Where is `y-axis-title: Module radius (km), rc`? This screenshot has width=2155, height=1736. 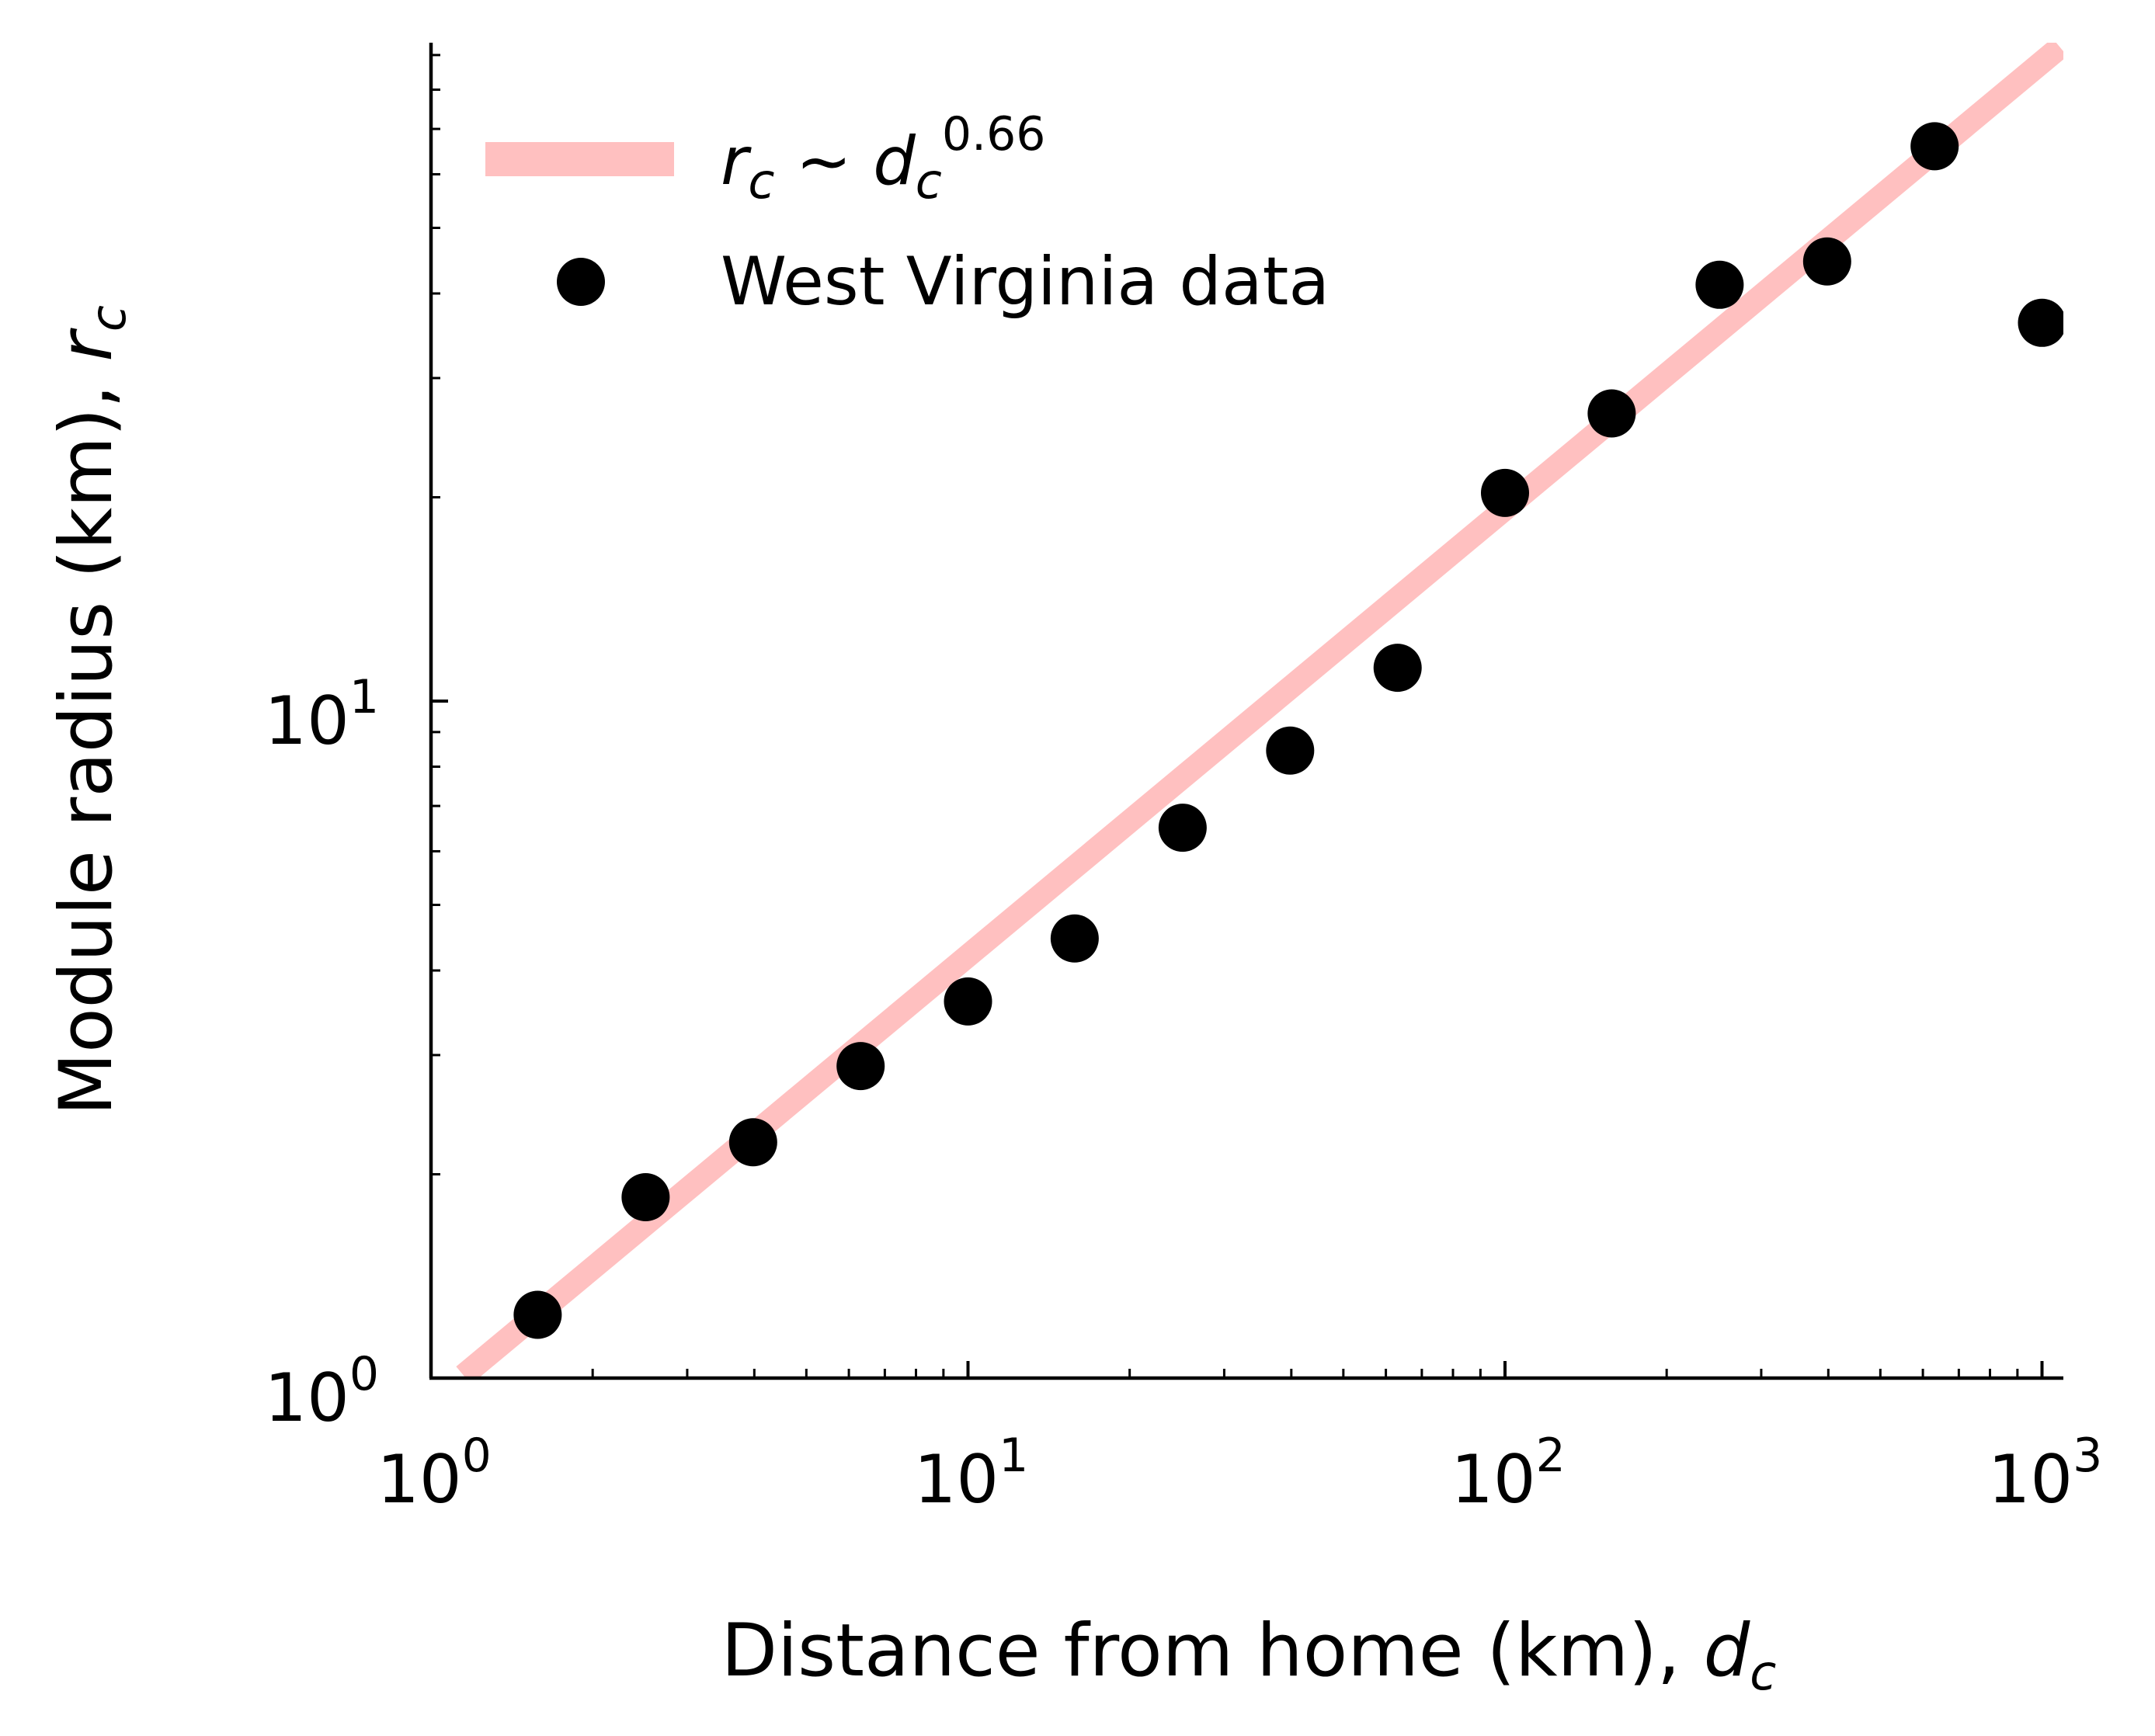
y-axis-title: Module radius (km), rc is located at coordinates (90, 710).